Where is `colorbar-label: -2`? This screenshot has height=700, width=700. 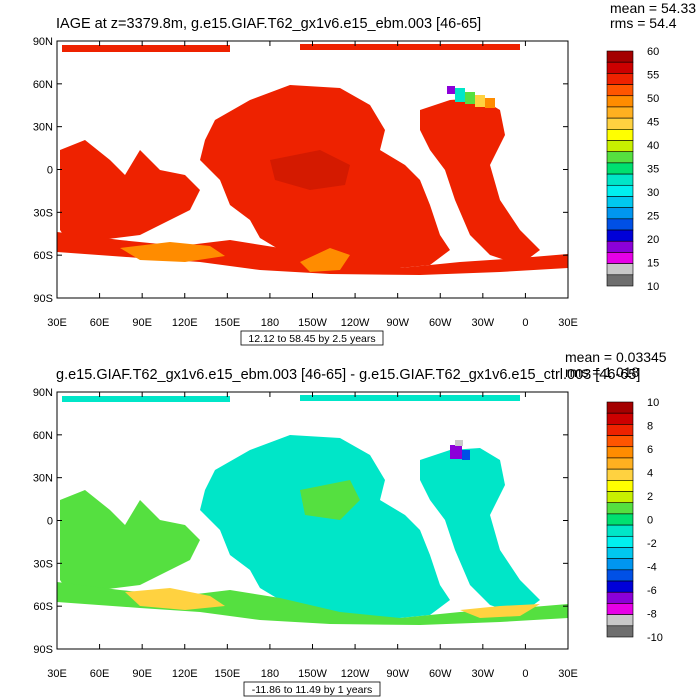
colorbar-label: -2 is located at coordinates (652, 544).